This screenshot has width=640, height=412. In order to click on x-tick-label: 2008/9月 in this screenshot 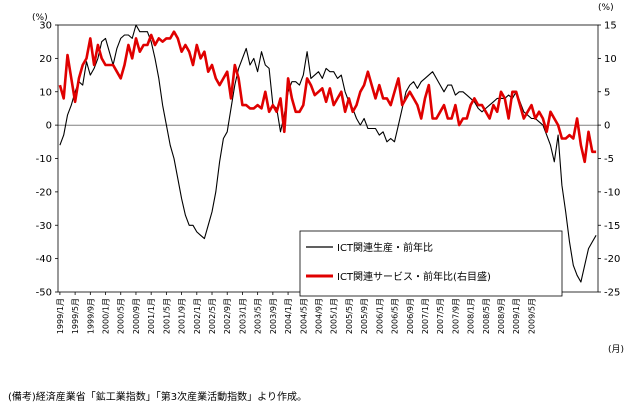, I will do `click(501, 316)`.